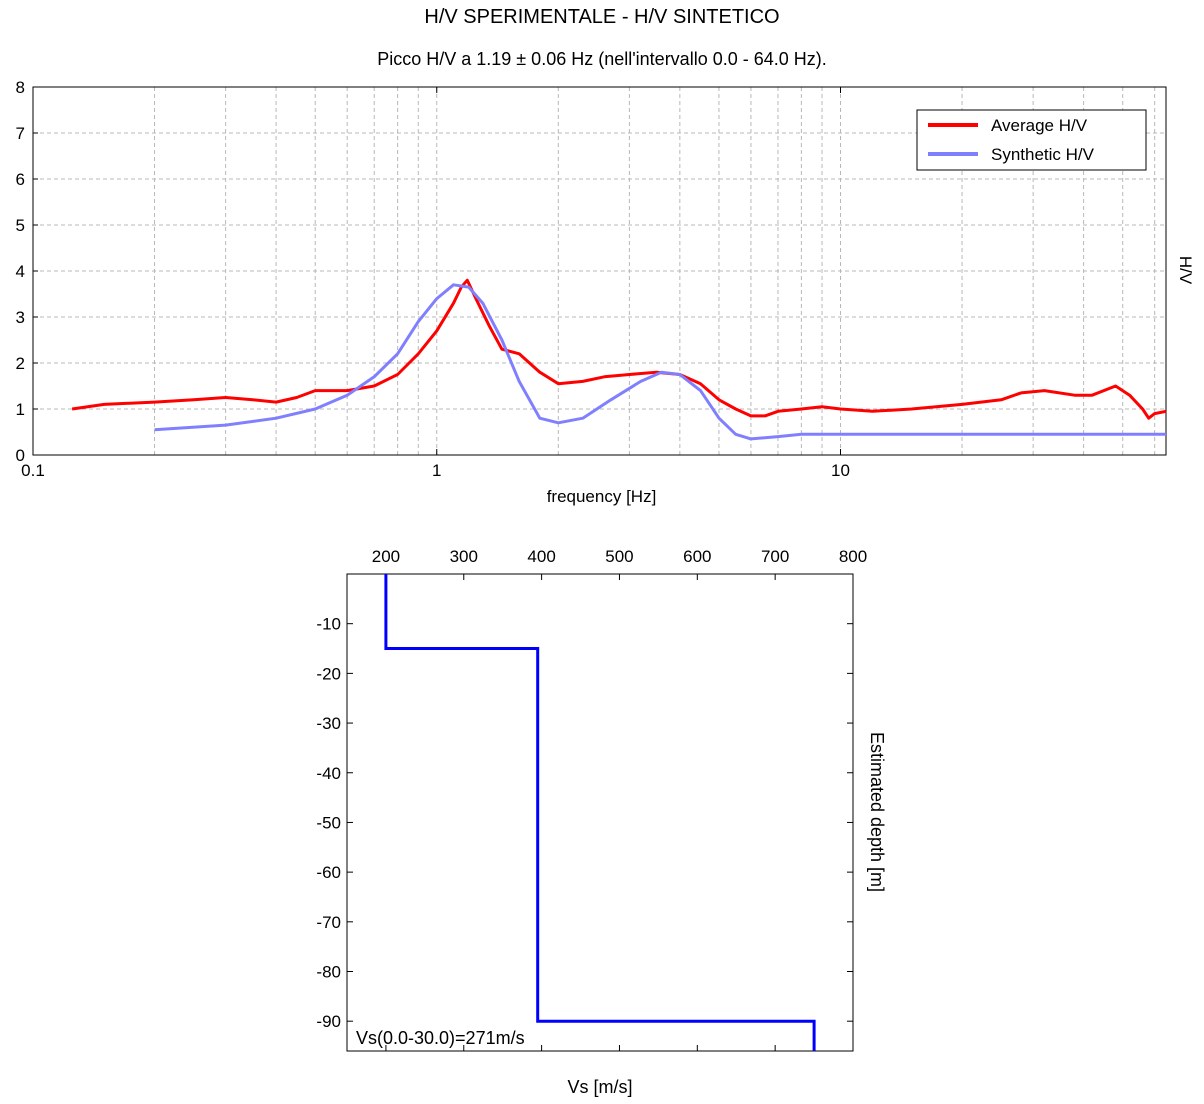 This screenshot has height=1104, width=1204. Describe the element at coordinates (464, 556) in the screenshot. I see `x-tick-label: 300` at that location.